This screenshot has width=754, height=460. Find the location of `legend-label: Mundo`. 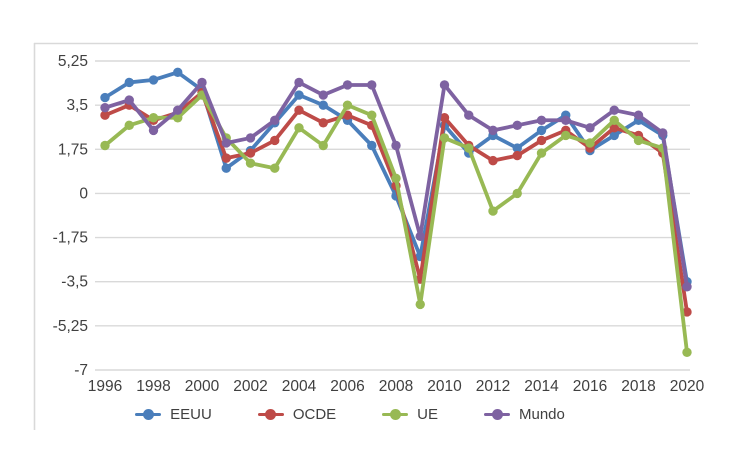

legend-label: Mundo is located at coordinates (542, 414).